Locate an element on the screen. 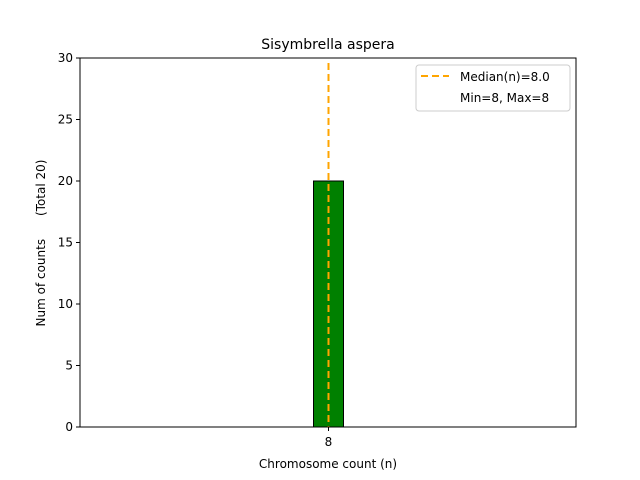 The image size is (640, 480). y-axis-label: Num of counts (Total 20) is located at coordinates (41, 243).